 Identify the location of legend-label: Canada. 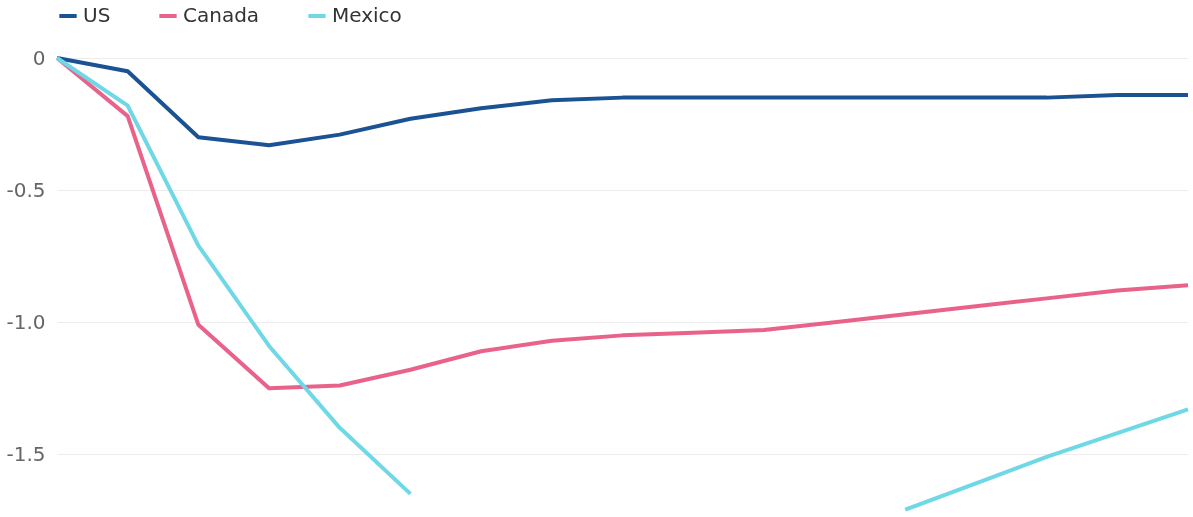
(221, 15).